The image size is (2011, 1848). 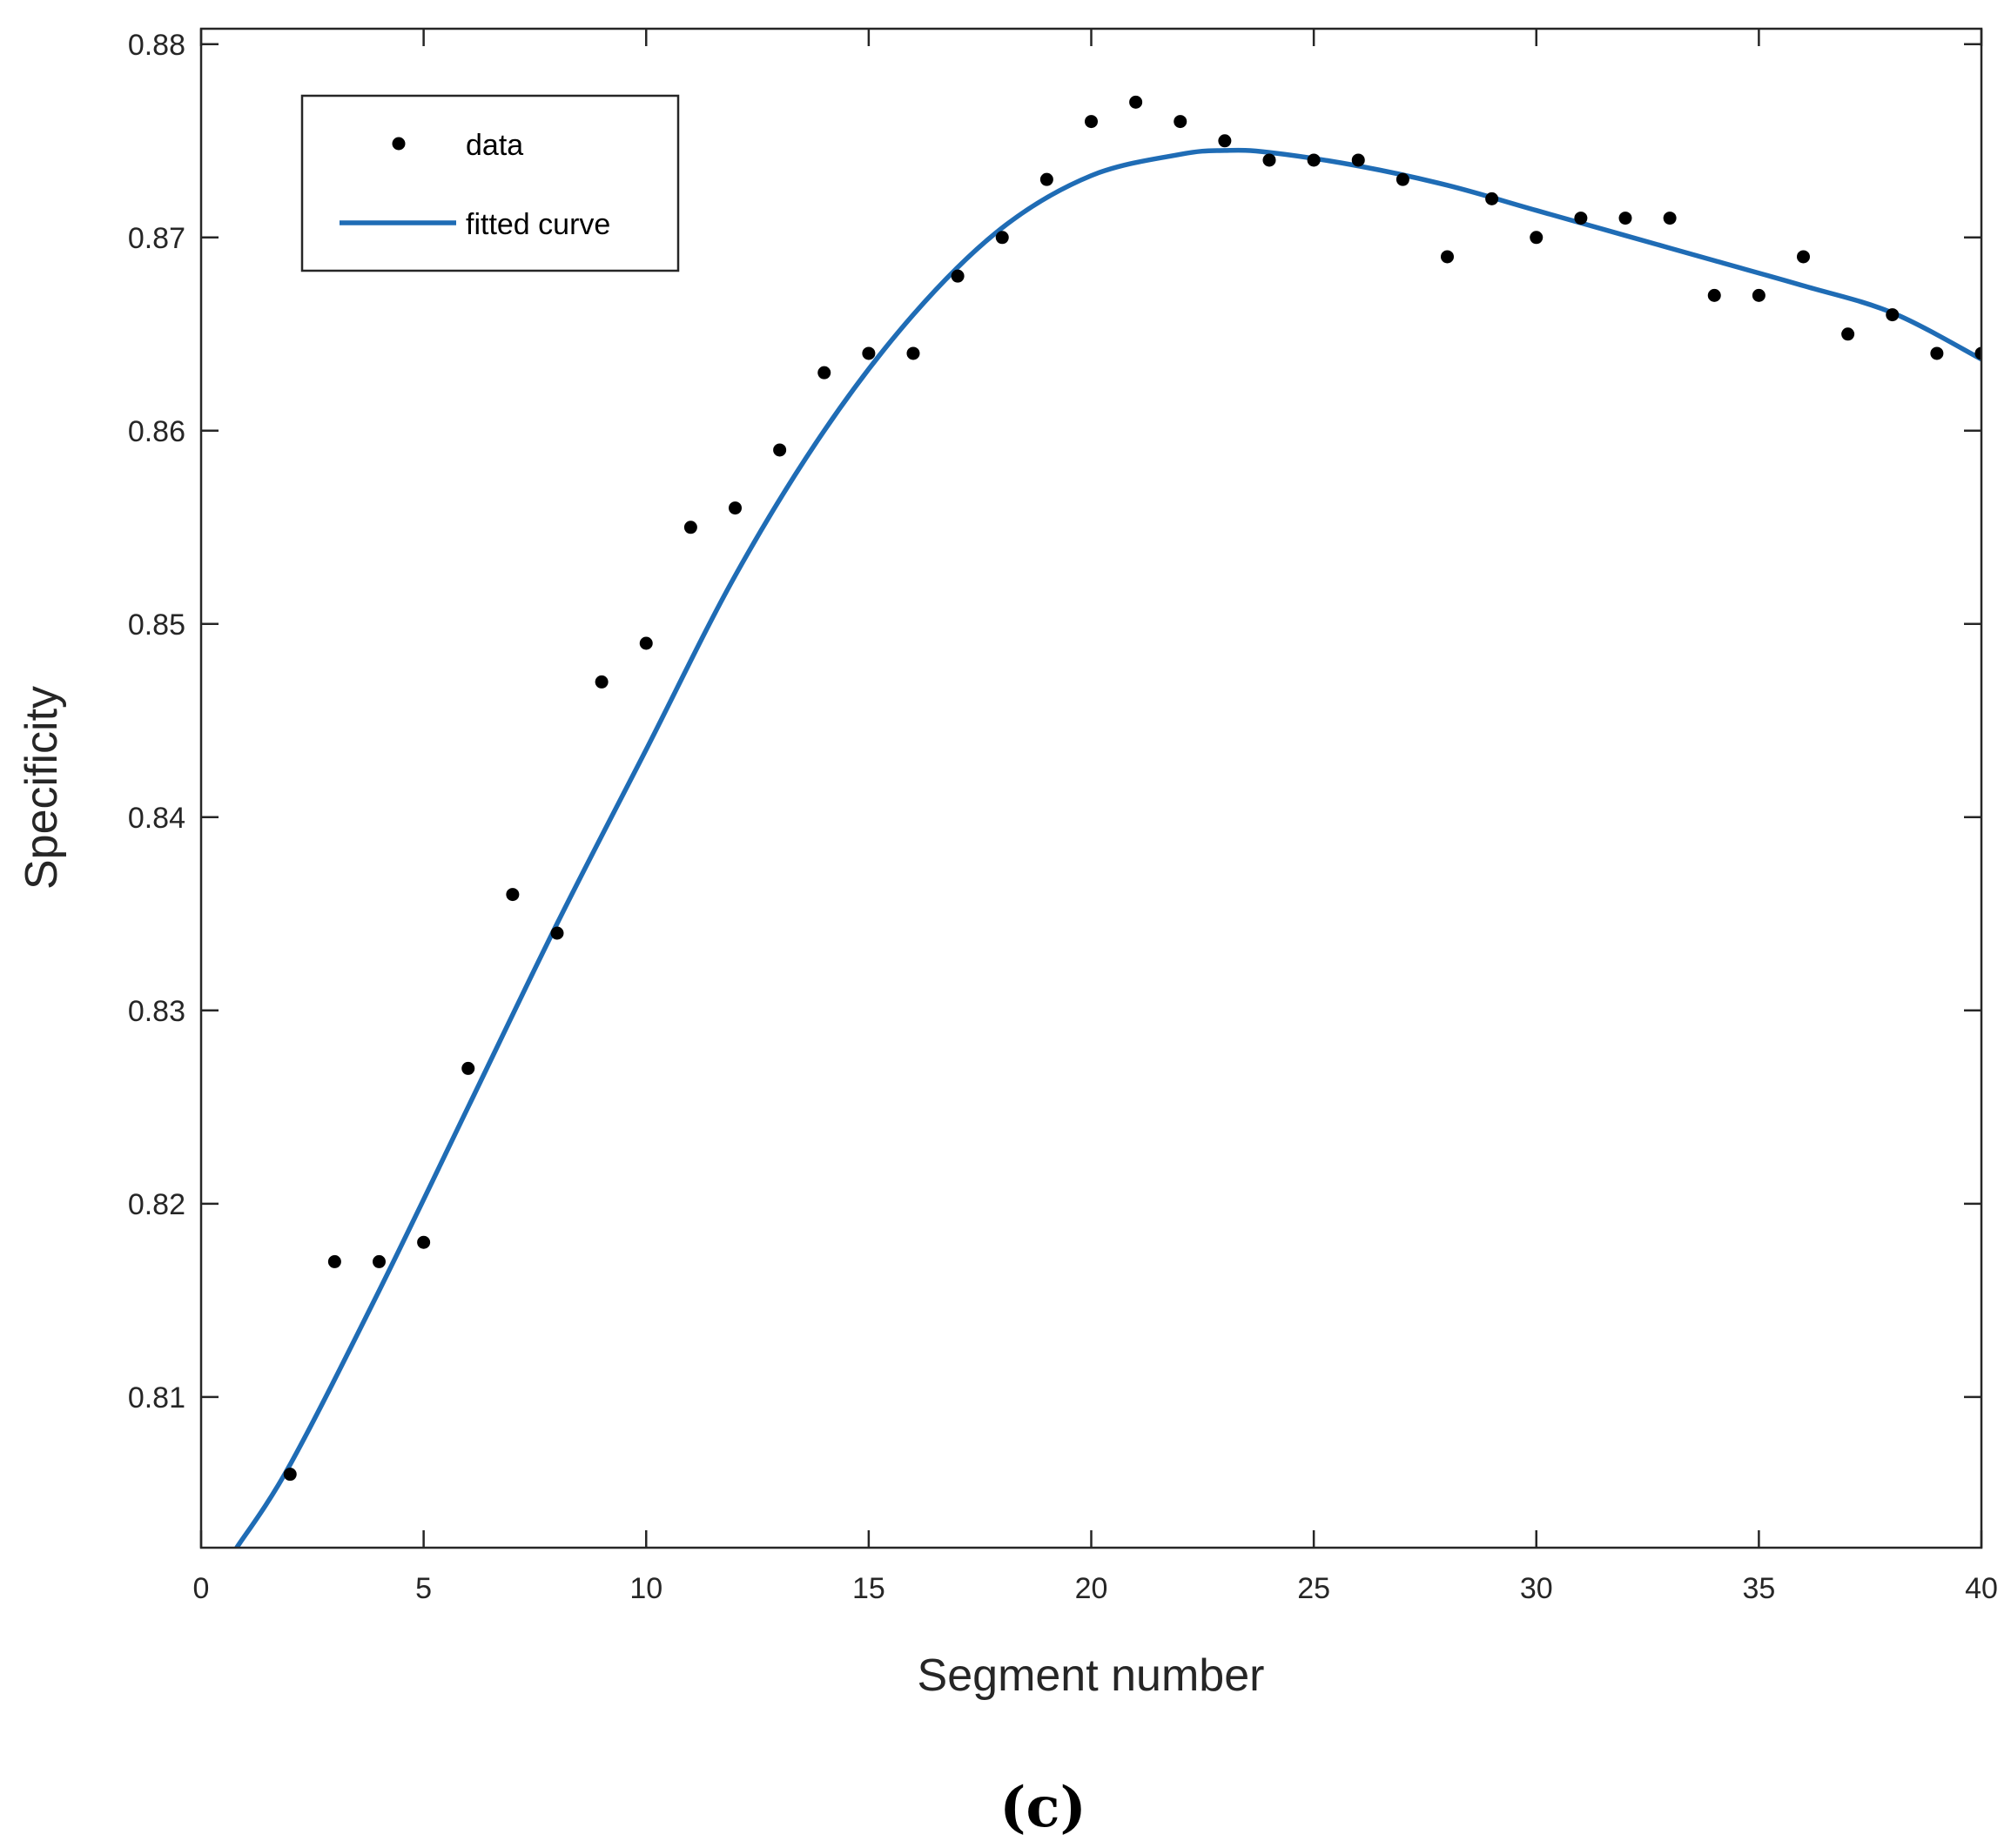 What do you see at coordinates (423, 1588) in the screenshot?
I see `x-tick-label: 5` at bounding box center [423, 1588].